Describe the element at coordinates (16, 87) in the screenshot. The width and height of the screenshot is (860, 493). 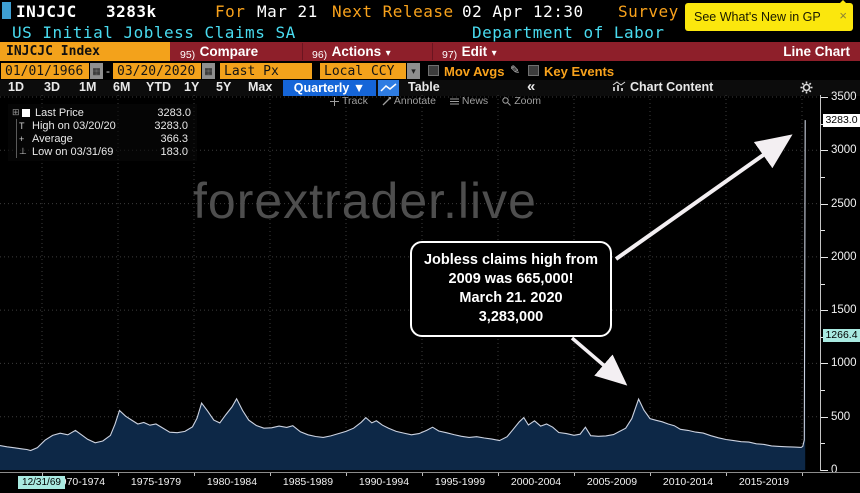
I see `tab-range-1d: 1D` at that location.